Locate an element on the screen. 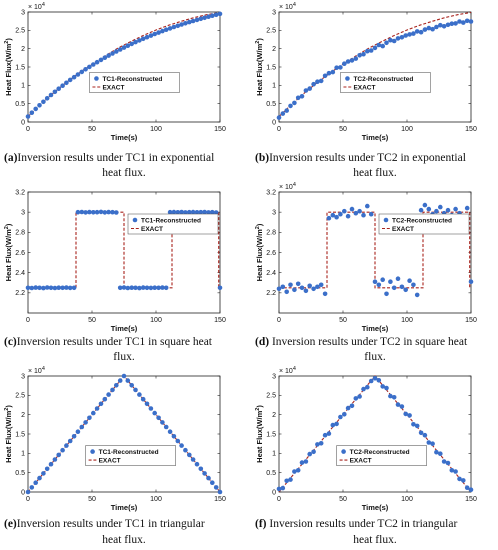  y-tick-label: 2 is located at coordinates (274, 49).